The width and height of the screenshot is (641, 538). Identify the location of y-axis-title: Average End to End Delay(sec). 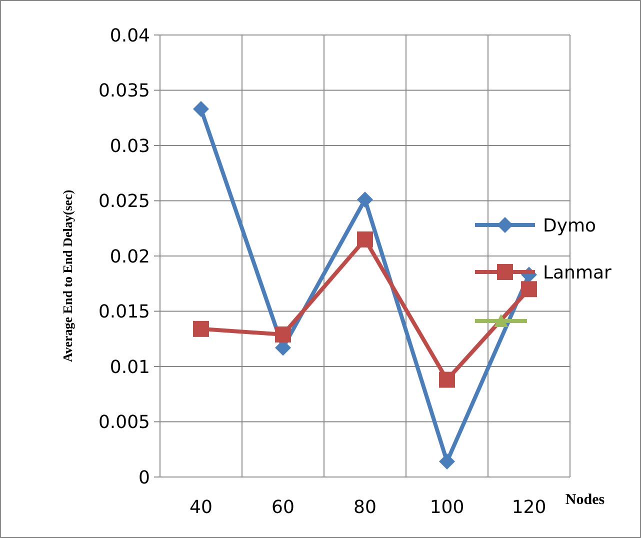
(67, 276).